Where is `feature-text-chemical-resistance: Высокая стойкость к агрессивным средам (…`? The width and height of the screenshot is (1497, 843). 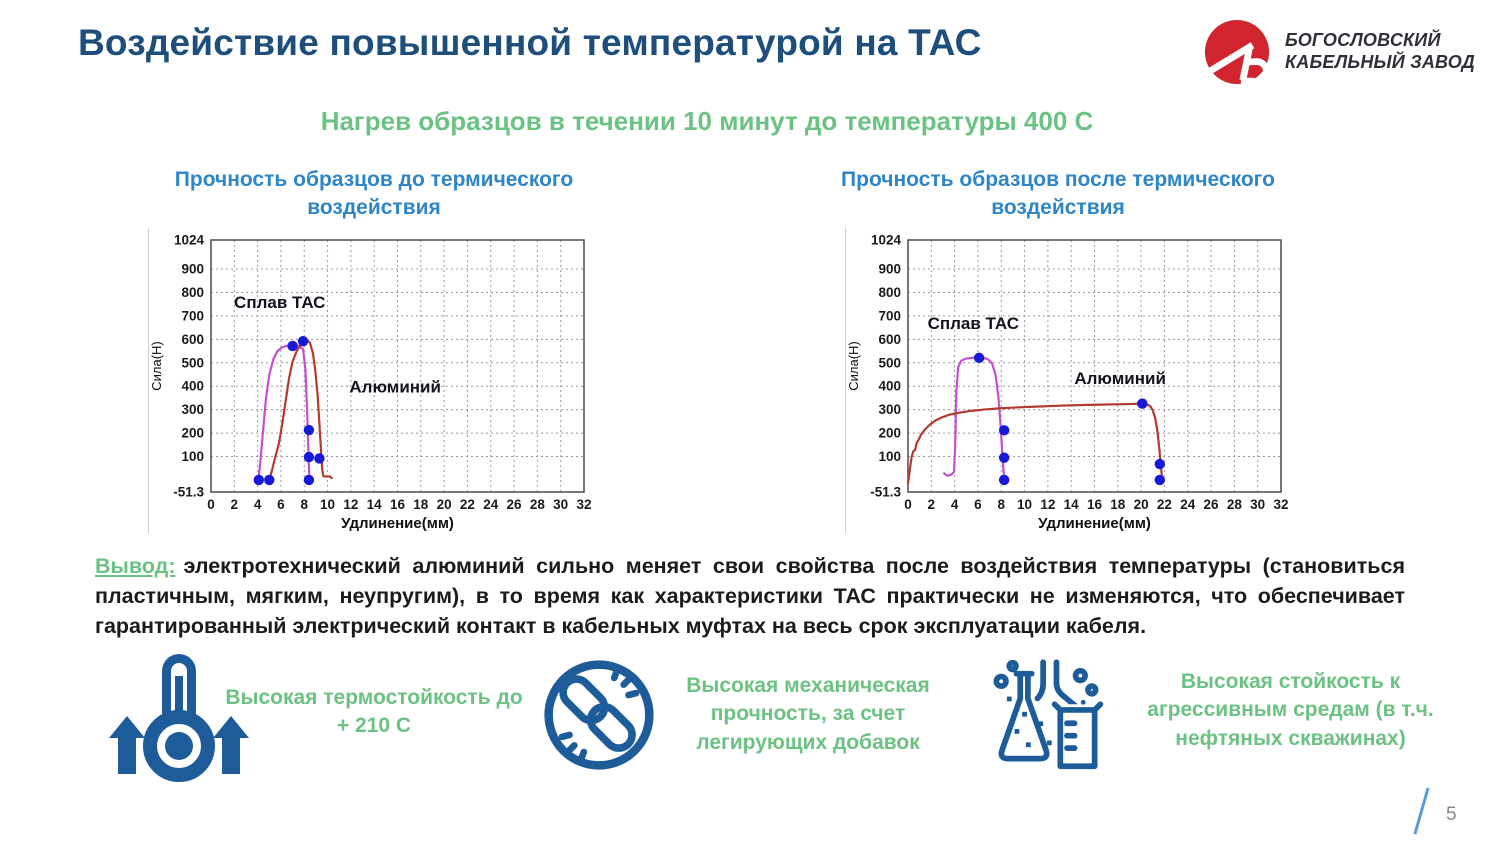 feature-text-chemical-resistance: Высокая стойкость к агрессивным средам (… is located at coordinates (1290, 710).